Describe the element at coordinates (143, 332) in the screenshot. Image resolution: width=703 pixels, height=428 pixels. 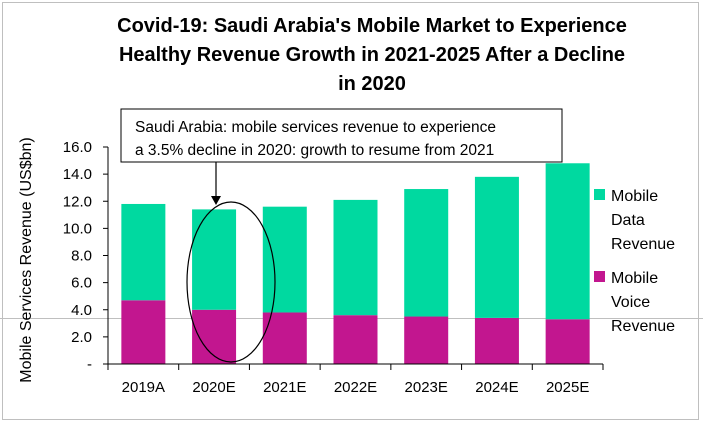
I see `bar-voice-2019A` at that location.